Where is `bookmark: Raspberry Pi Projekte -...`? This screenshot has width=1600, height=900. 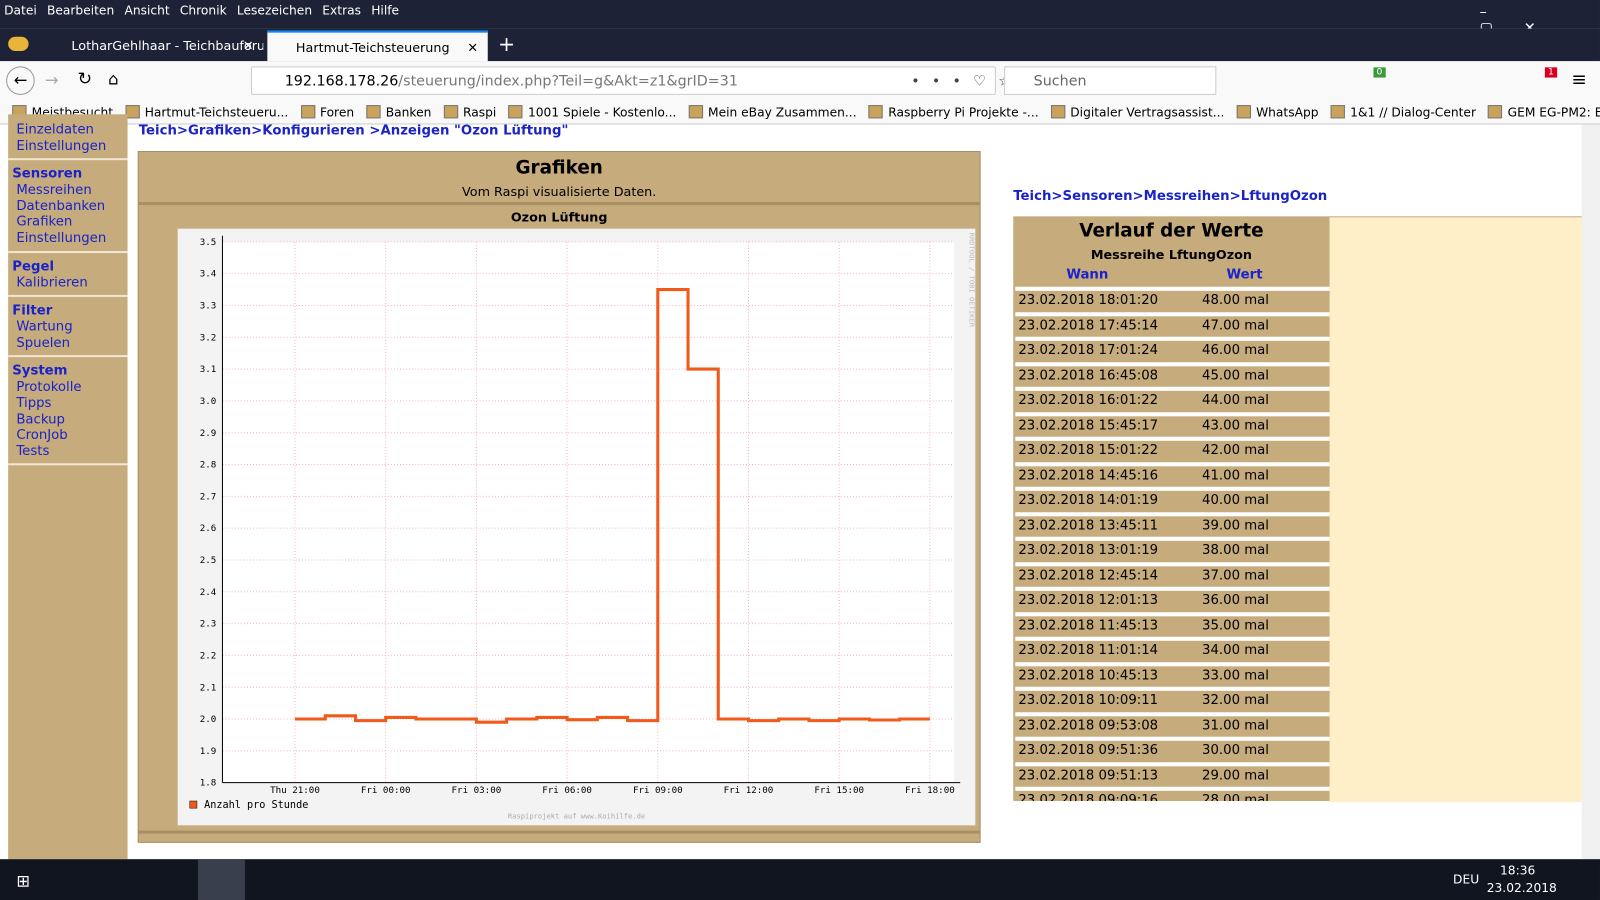 bookmark: Raspberry Pi Projekte -... is located at coordinates (953, 111).